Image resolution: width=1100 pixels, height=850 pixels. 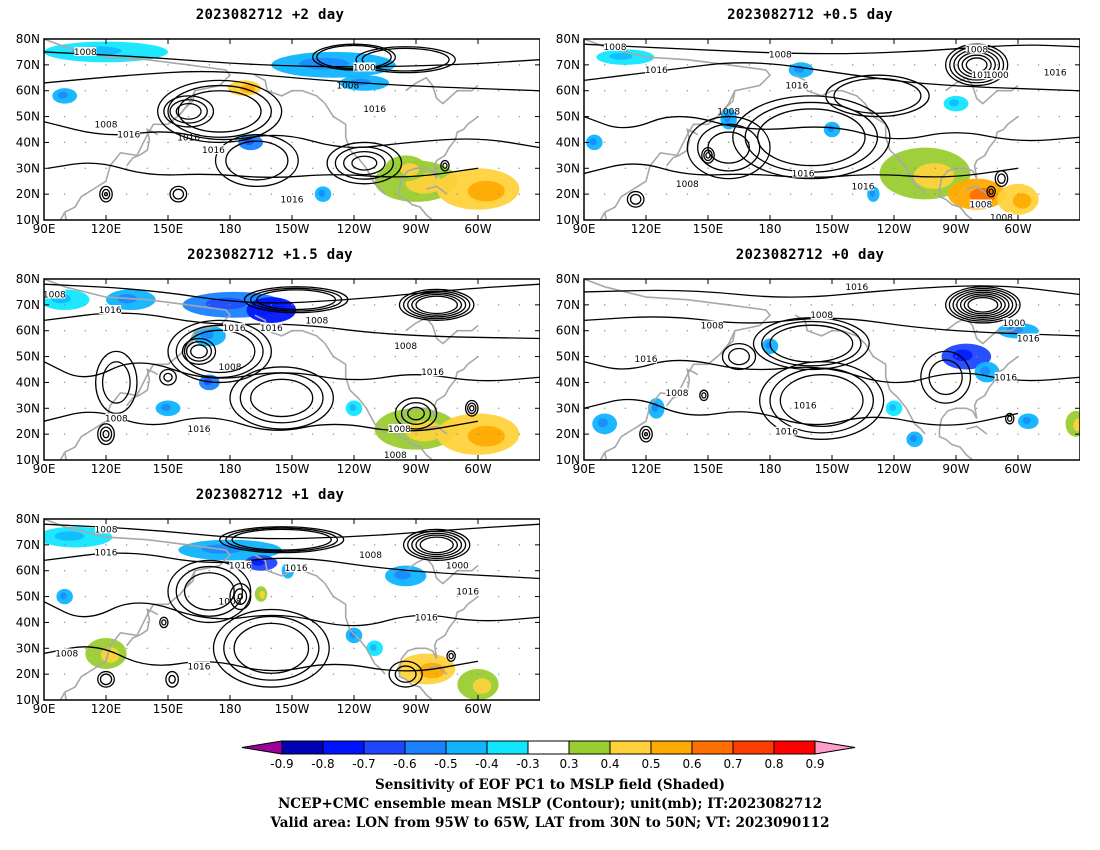 I want to click on coastlines, so click(x=261, y=129).